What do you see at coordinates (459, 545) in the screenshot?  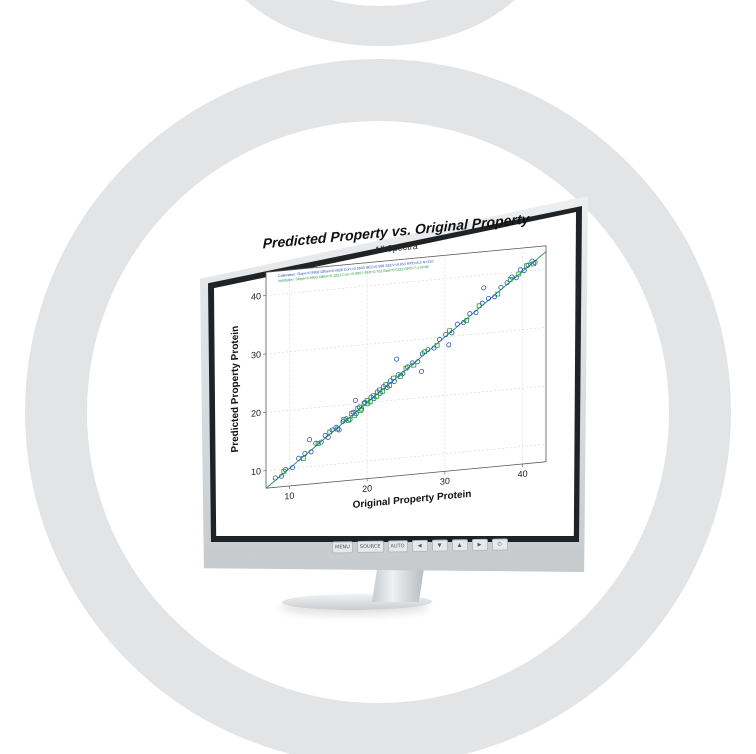 I see `up-arrow-button: ▲` at bounding box center [459, 545].